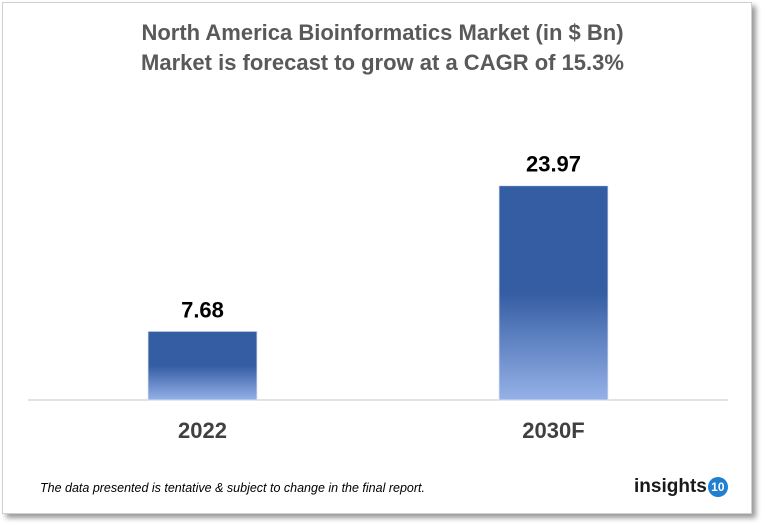 This screenshot has width=765, height=525. I want to click on logo-badge: 10, so click(717, 487).